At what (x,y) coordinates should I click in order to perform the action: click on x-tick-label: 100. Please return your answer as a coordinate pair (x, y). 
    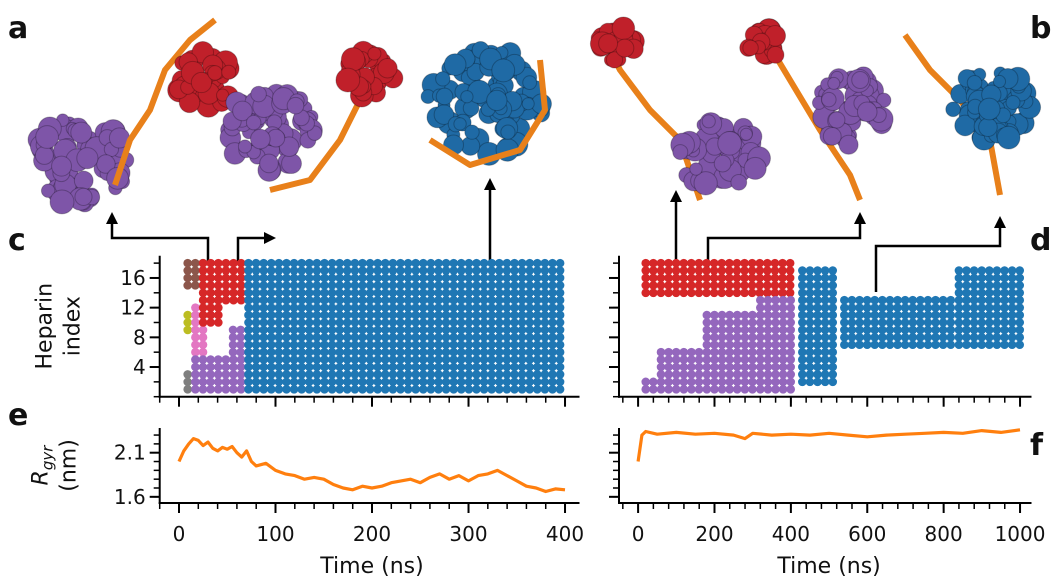
    Looking at the image, I should click on (275, 534).